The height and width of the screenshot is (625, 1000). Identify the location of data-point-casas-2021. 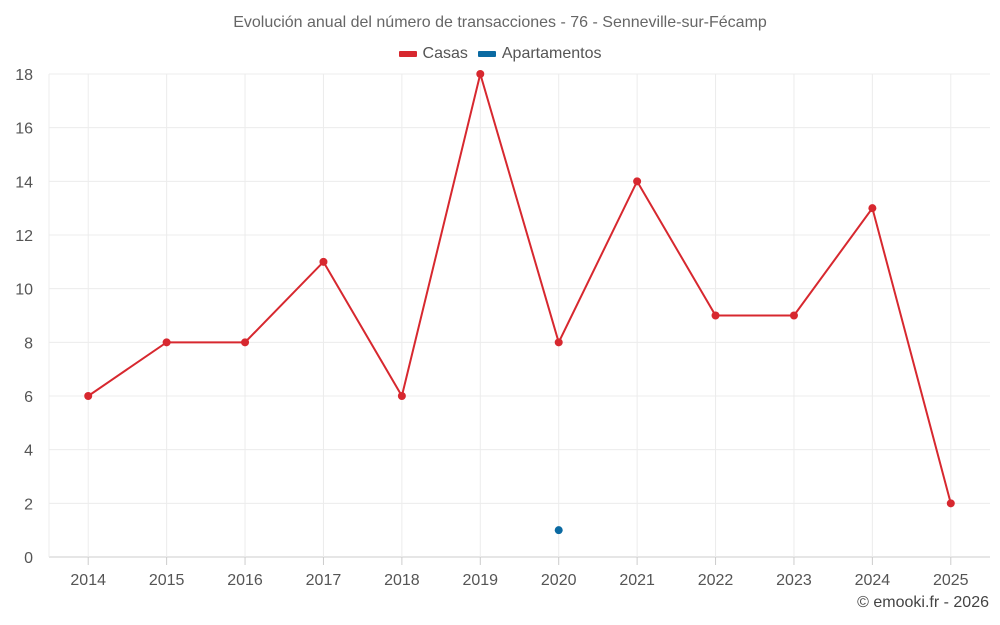
(637, 181).